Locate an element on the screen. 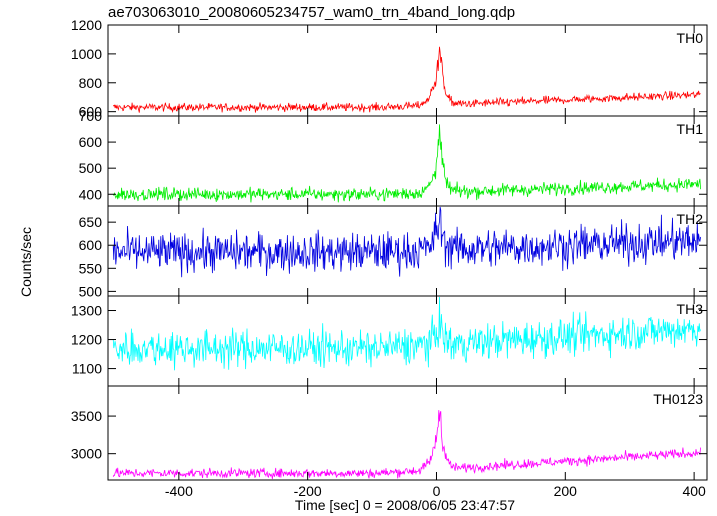  panel-label-th0123: TH0123 is located at coordinates (678, 399).